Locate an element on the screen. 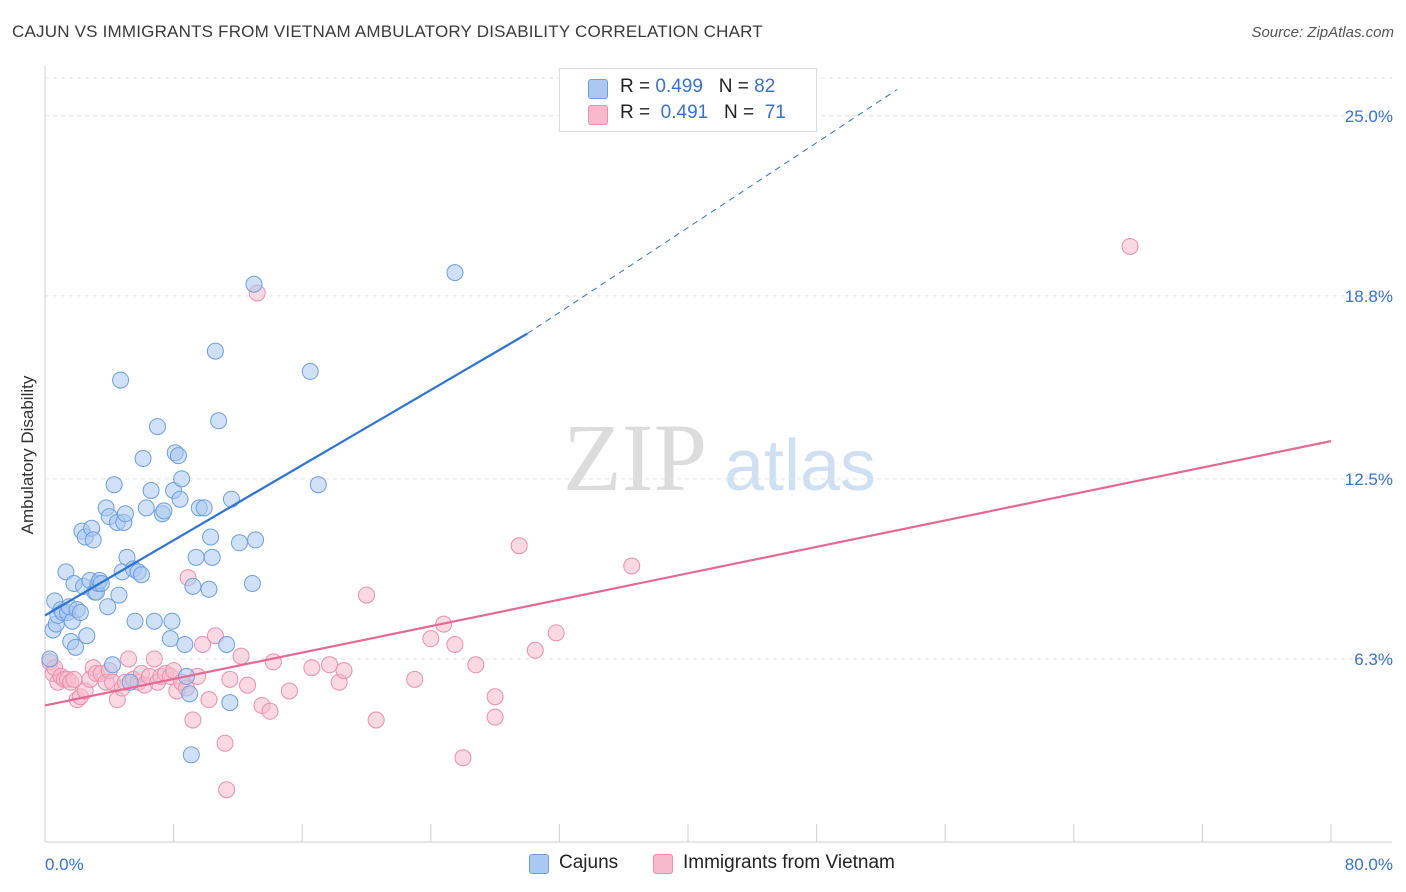  legend-n-label: N = is located at coordinates (742, 112).